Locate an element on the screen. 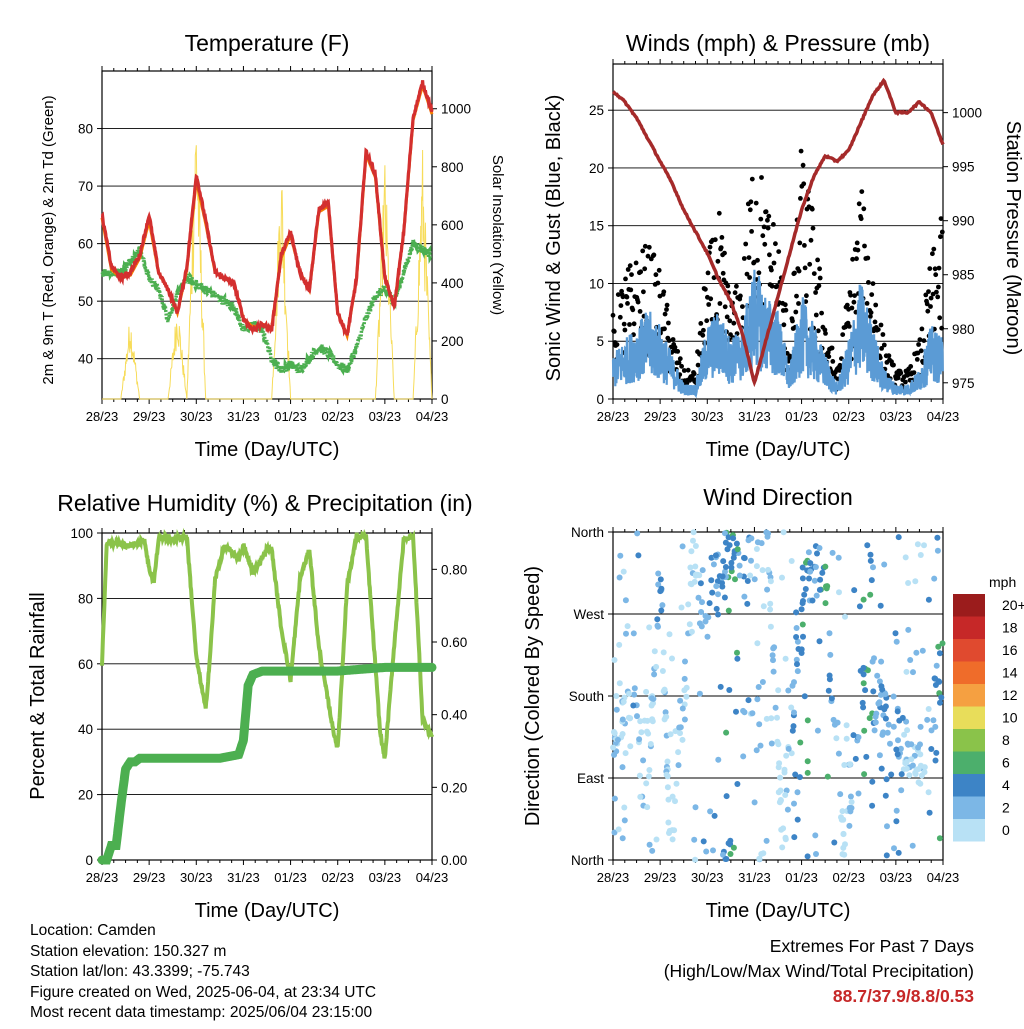 The image size is (1024, 1029). solar-insolation-line is located at coordinates (267, 272).